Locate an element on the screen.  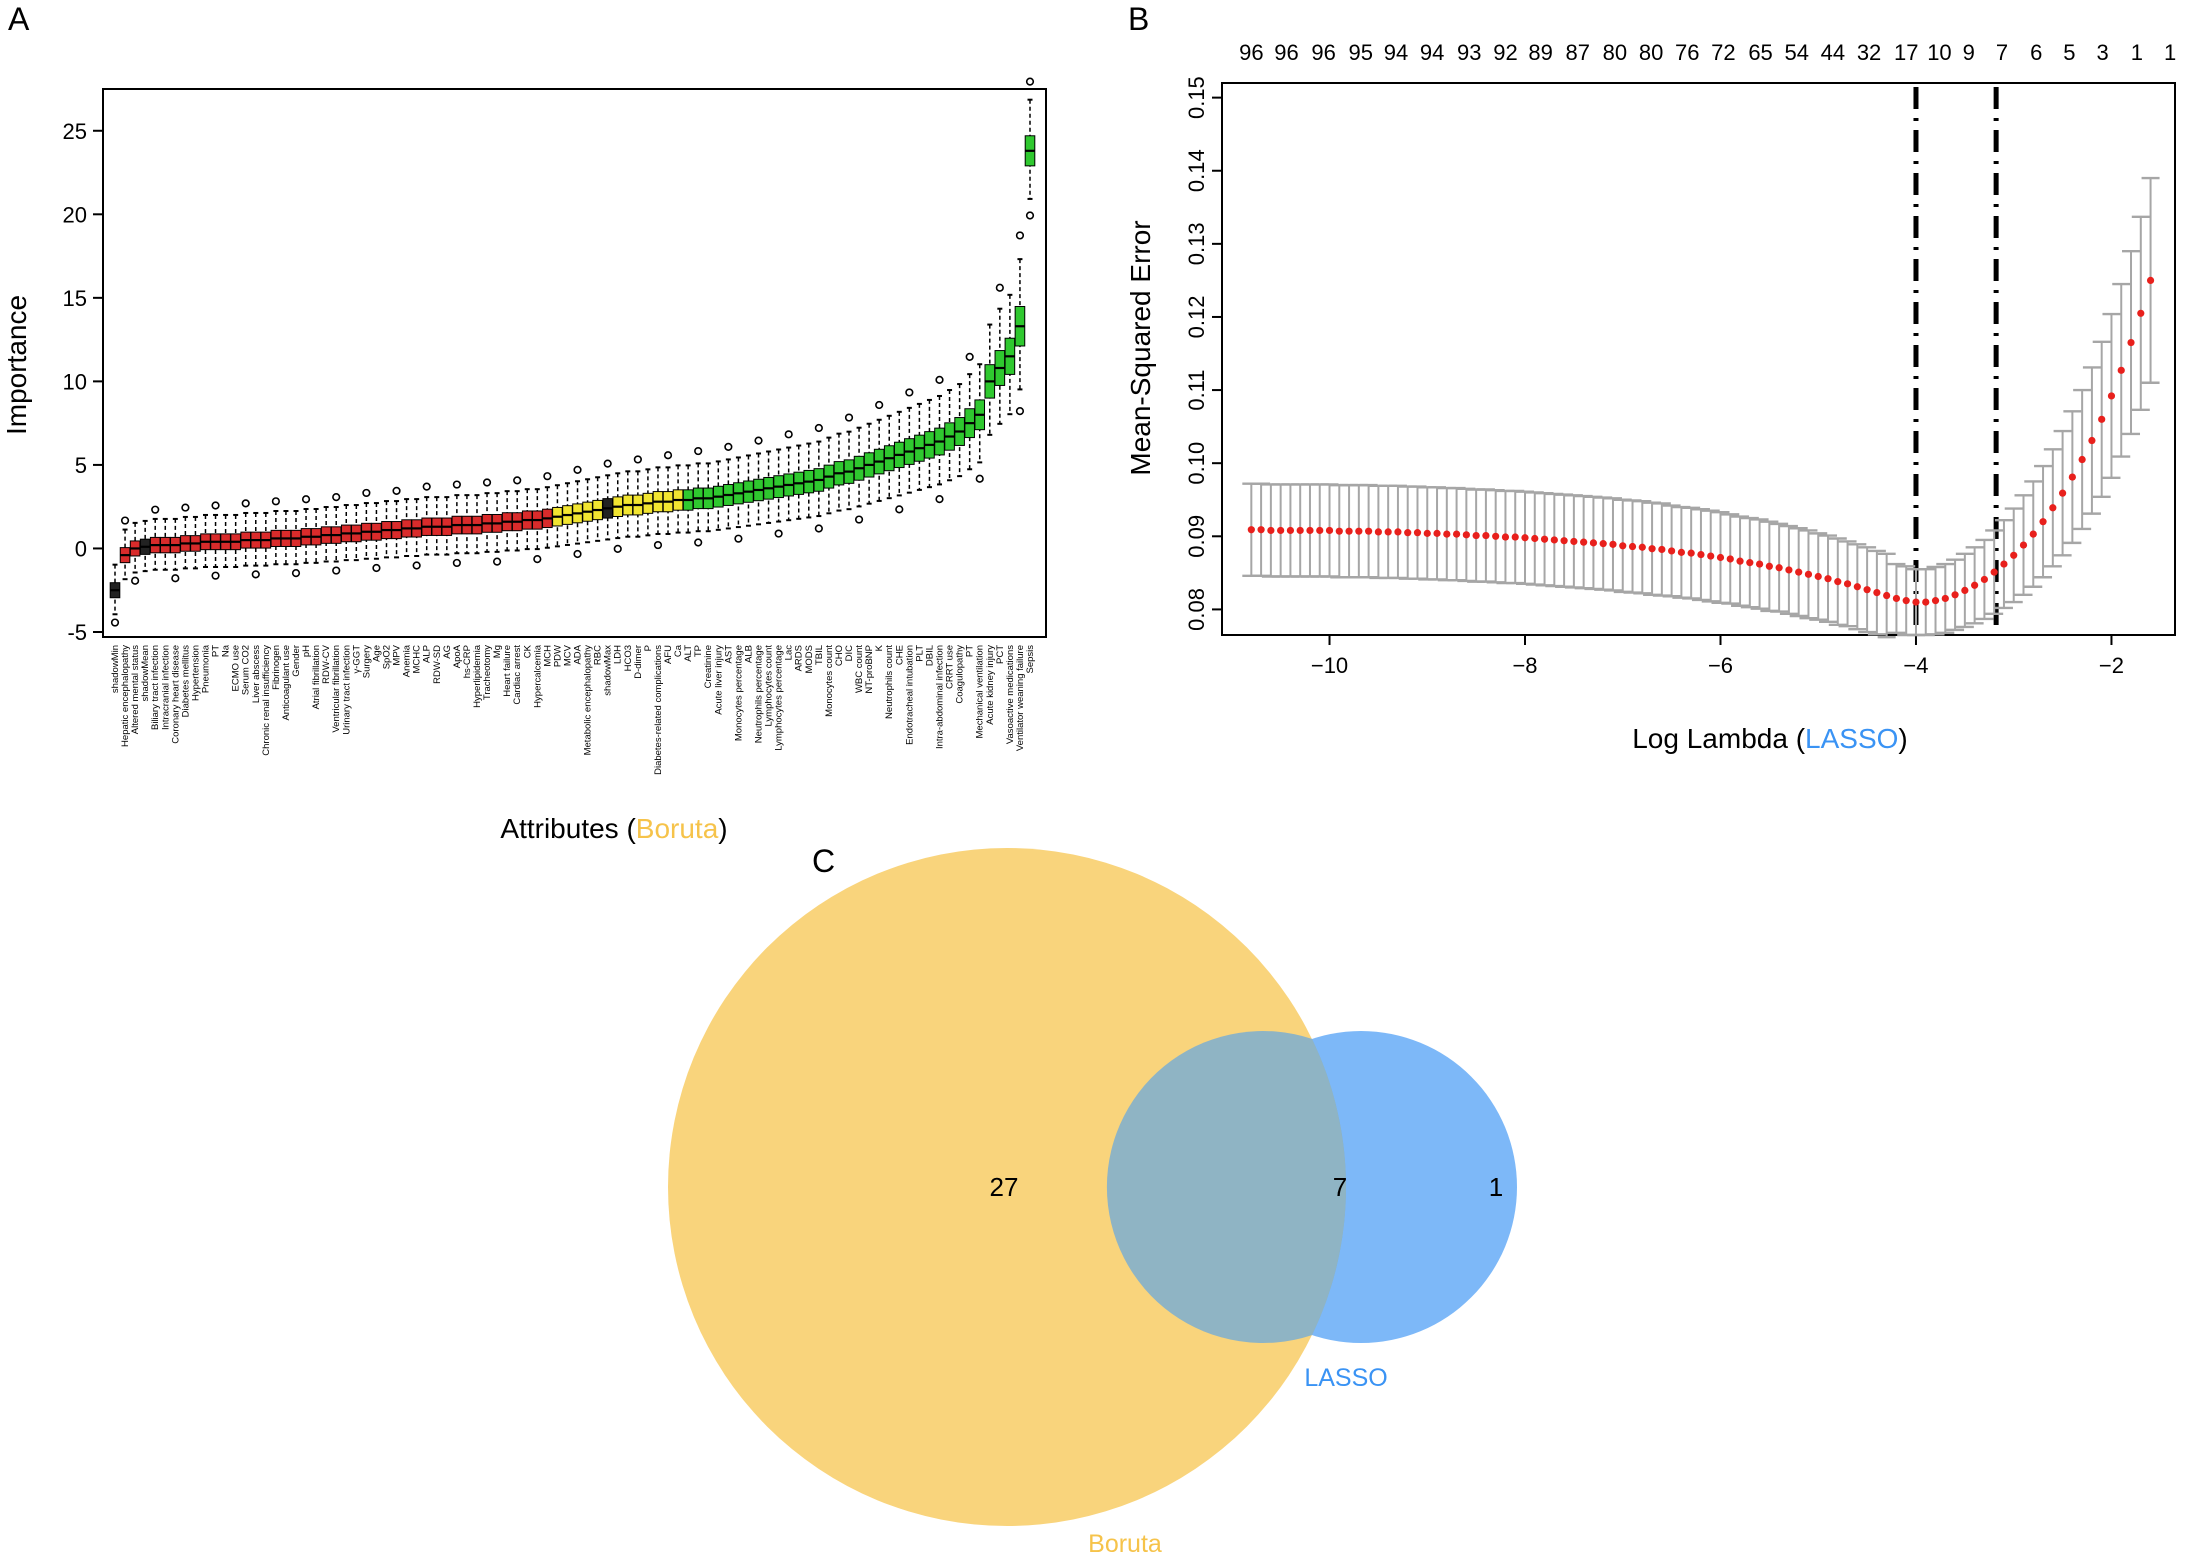
attribute-label: Pneumonia is located at coordinates (205, 668).